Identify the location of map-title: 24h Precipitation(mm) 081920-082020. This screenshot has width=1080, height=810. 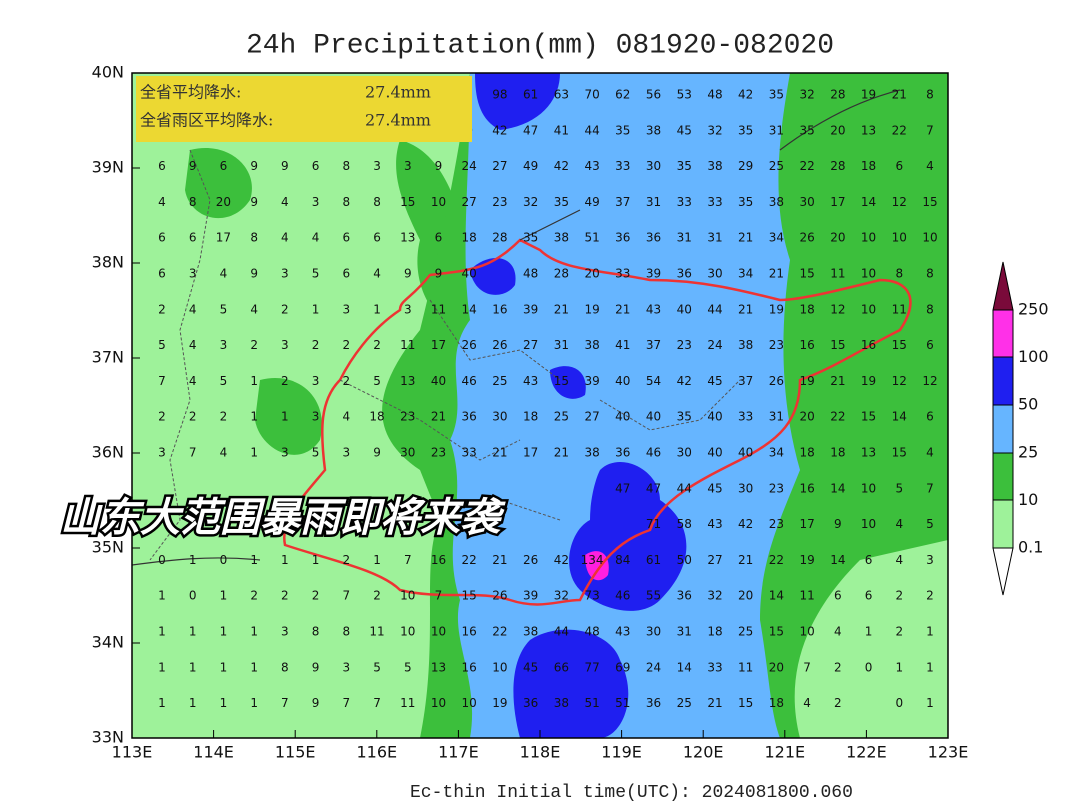
(540, 45).